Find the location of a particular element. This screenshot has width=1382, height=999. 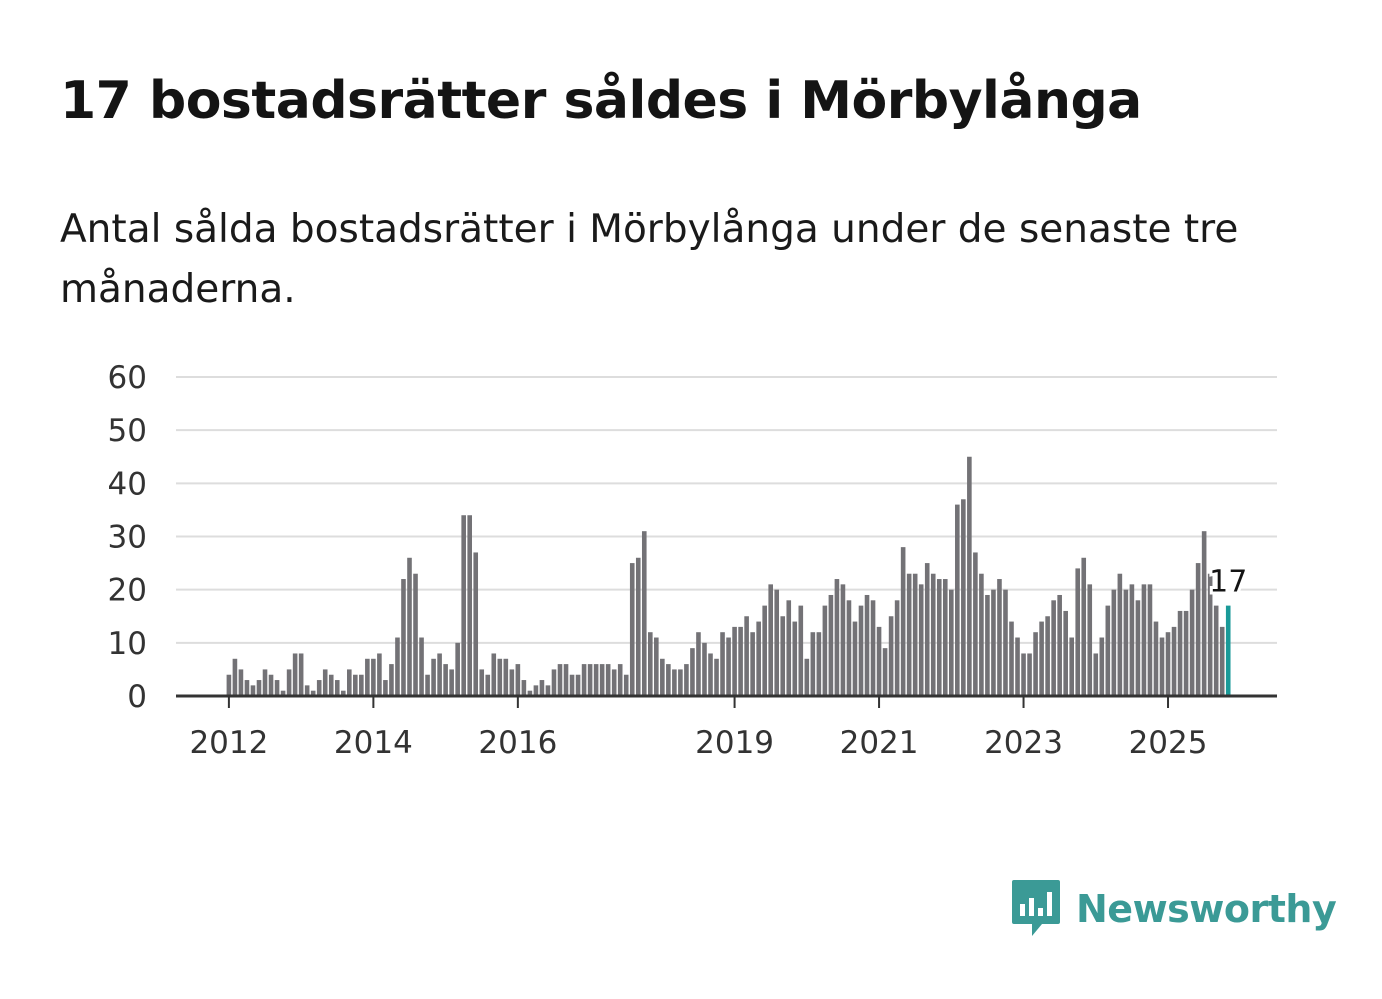

x-tick-label: 2021 is located at coordinates (879, 743).